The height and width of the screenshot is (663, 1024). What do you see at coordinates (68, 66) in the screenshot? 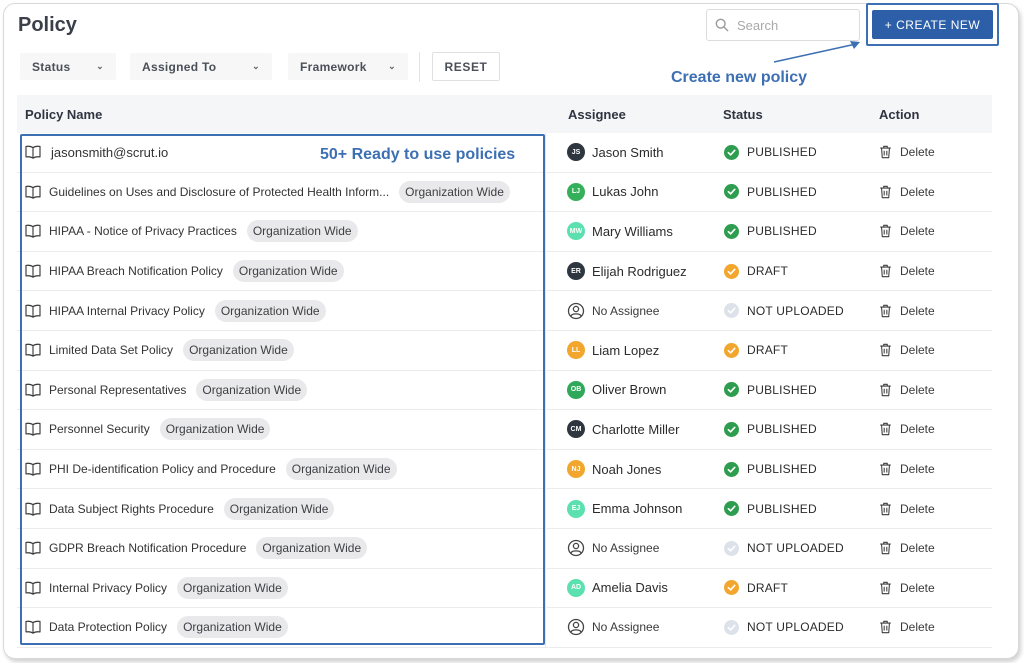
I see `status-filter: Status ⌄` at bounding box center [68, 66].